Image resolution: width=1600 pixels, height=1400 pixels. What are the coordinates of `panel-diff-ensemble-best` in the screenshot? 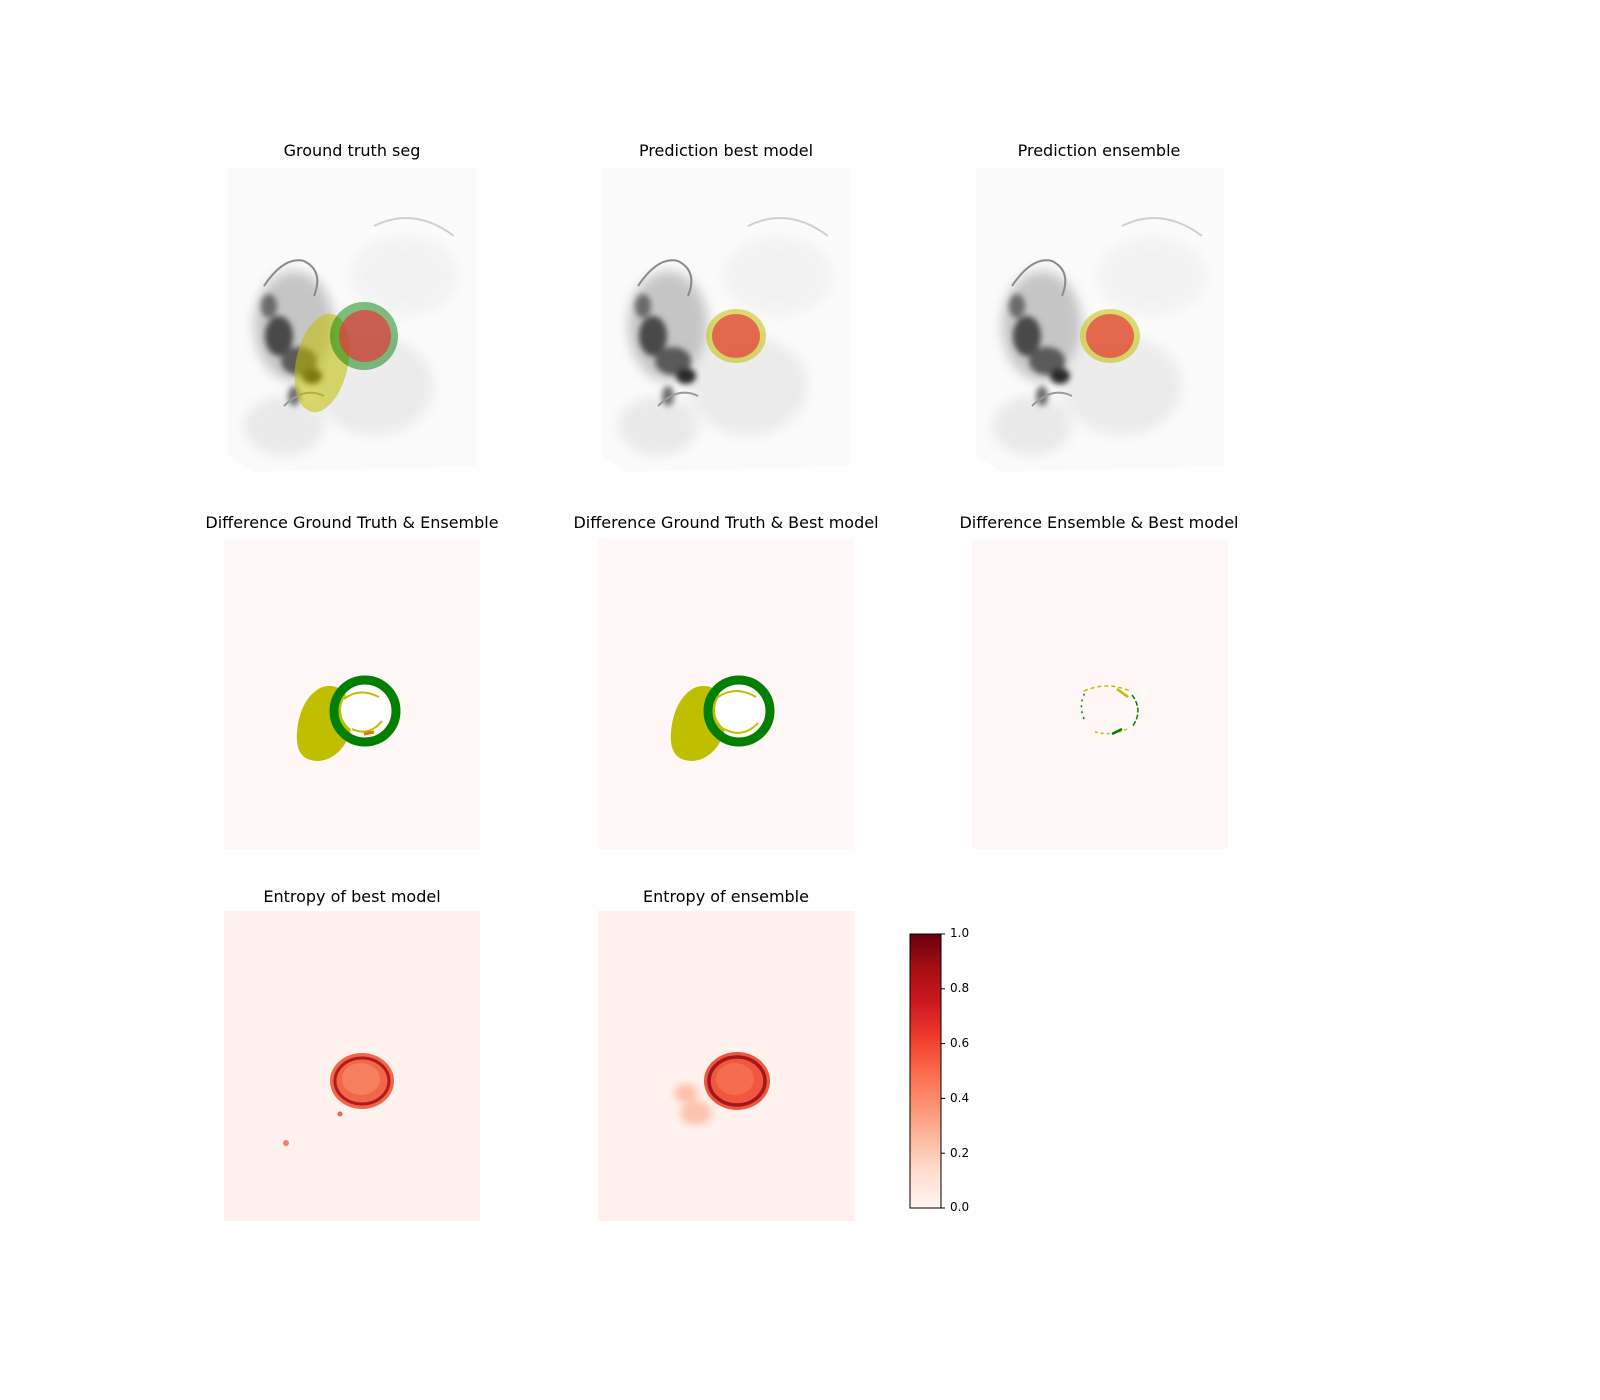 It's located at (1100, 694).